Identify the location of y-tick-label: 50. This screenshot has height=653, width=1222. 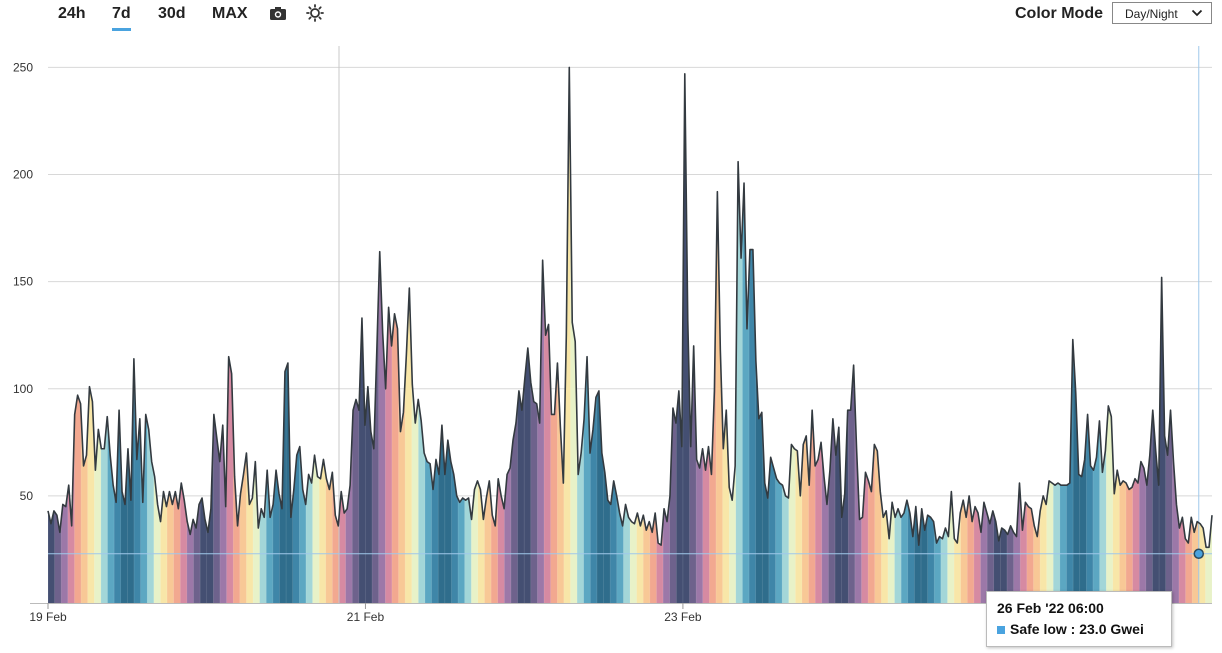
(27, 496).